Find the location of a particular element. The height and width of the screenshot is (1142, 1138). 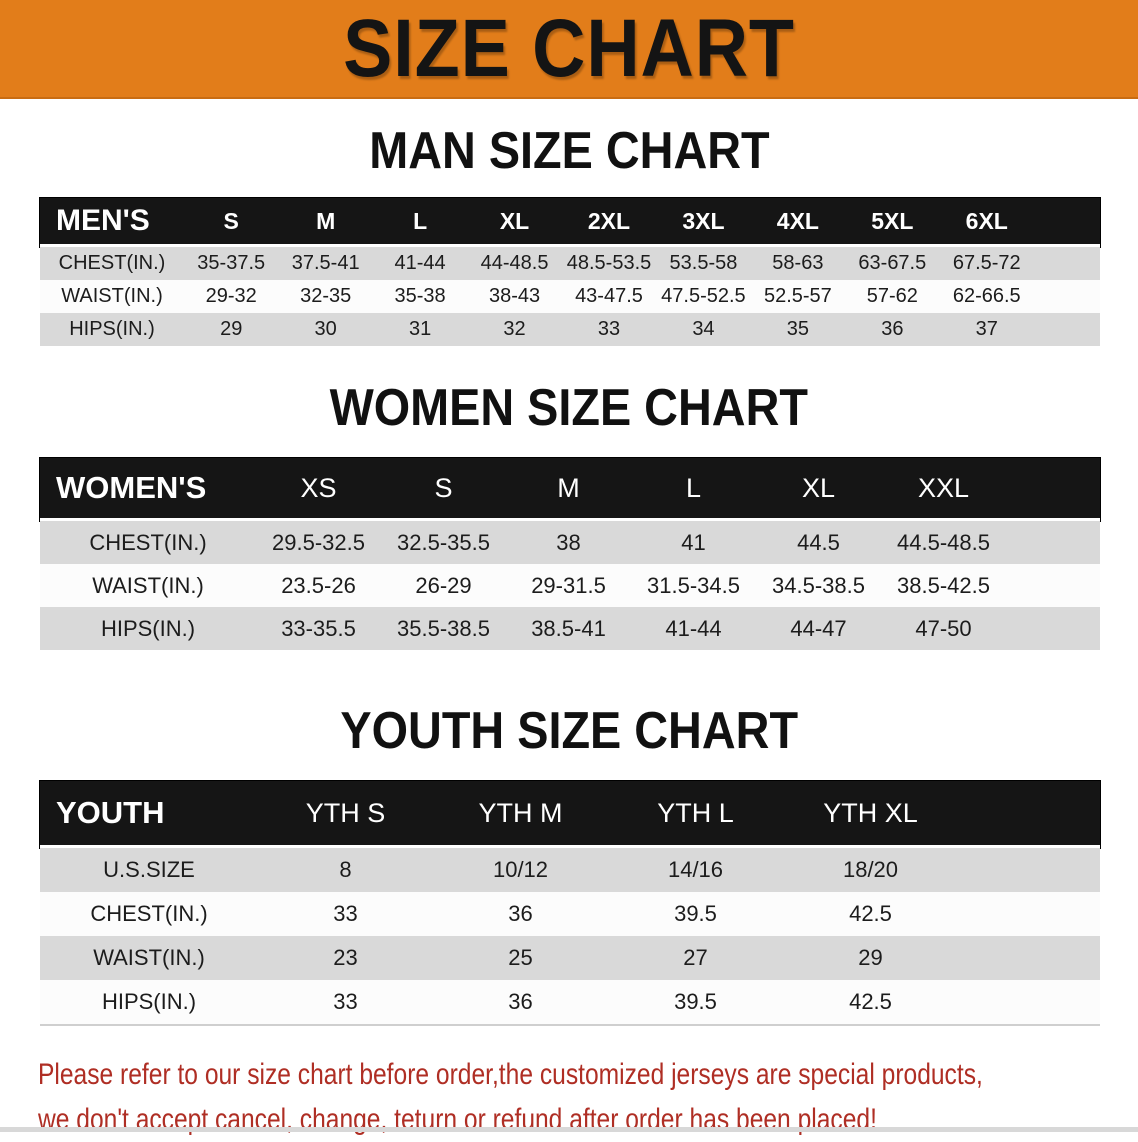

waist-value: 32-35 is located at coordinates (326, 296).